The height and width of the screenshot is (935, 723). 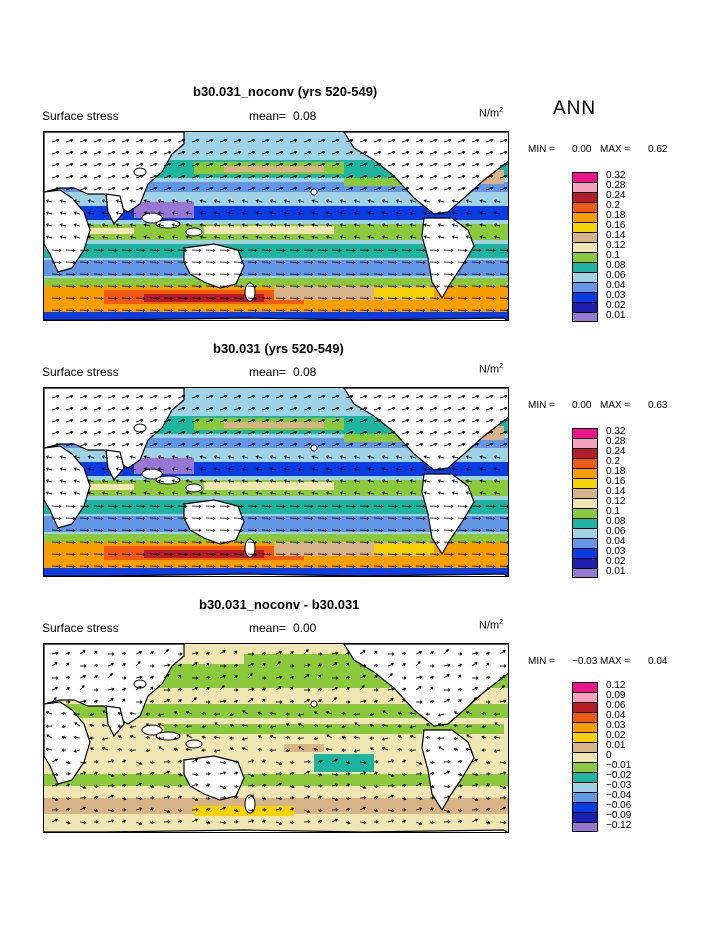 What do you see at coordinates (658, 405) in the screenshot?
I see `panel-2-max-value: 0.63` at bounding box center [658, 405].